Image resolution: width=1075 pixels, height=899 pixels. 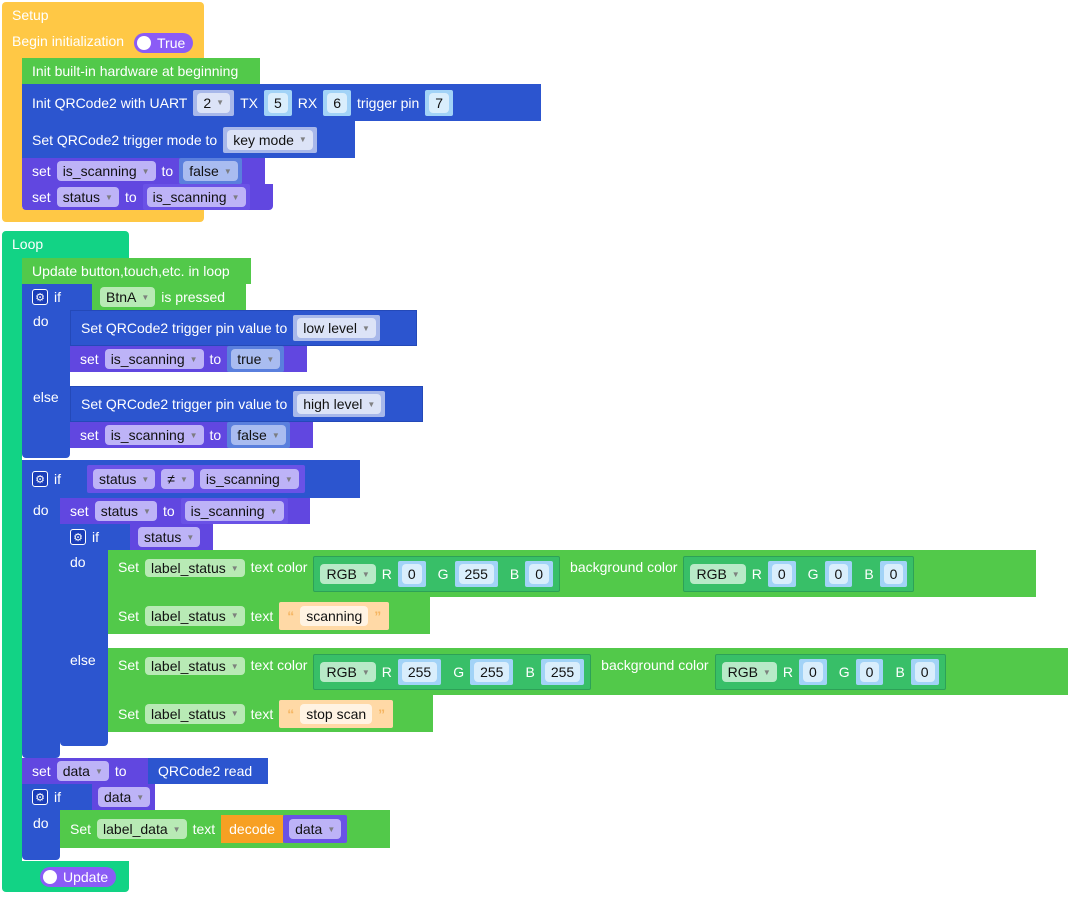 I want to click on data-variable-block: data ▼, so click(x=123, y=797).